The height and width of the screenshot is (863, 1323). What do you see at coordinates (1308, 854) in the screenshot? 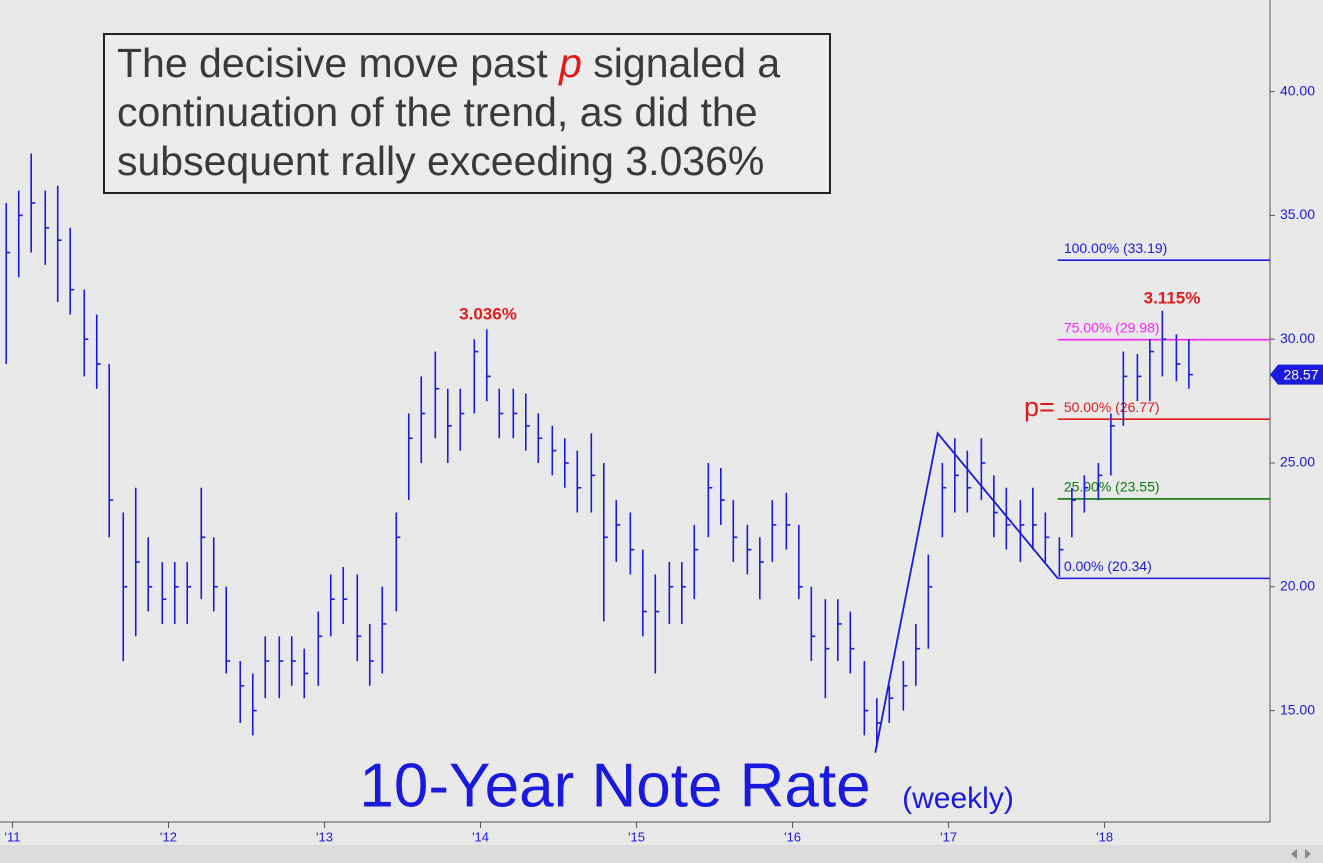
I see `scroll-right` at bounding box center [1308, 854].